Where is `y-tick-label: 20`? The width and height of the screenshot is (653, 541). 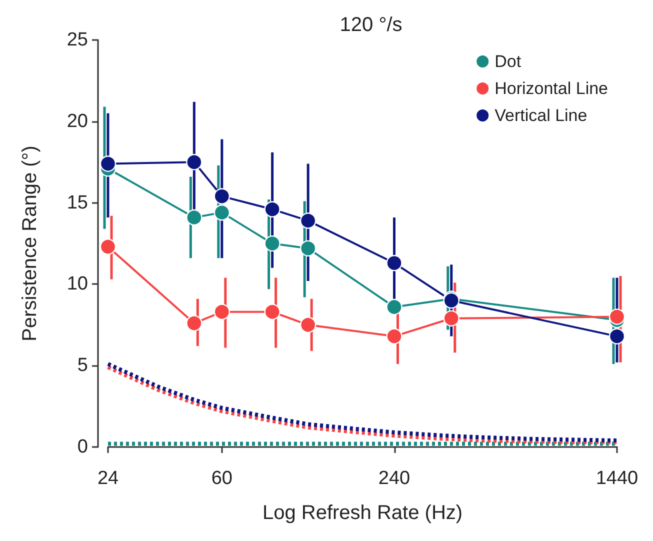
y-tick-label: 20 is located at coordinates (77, 121).